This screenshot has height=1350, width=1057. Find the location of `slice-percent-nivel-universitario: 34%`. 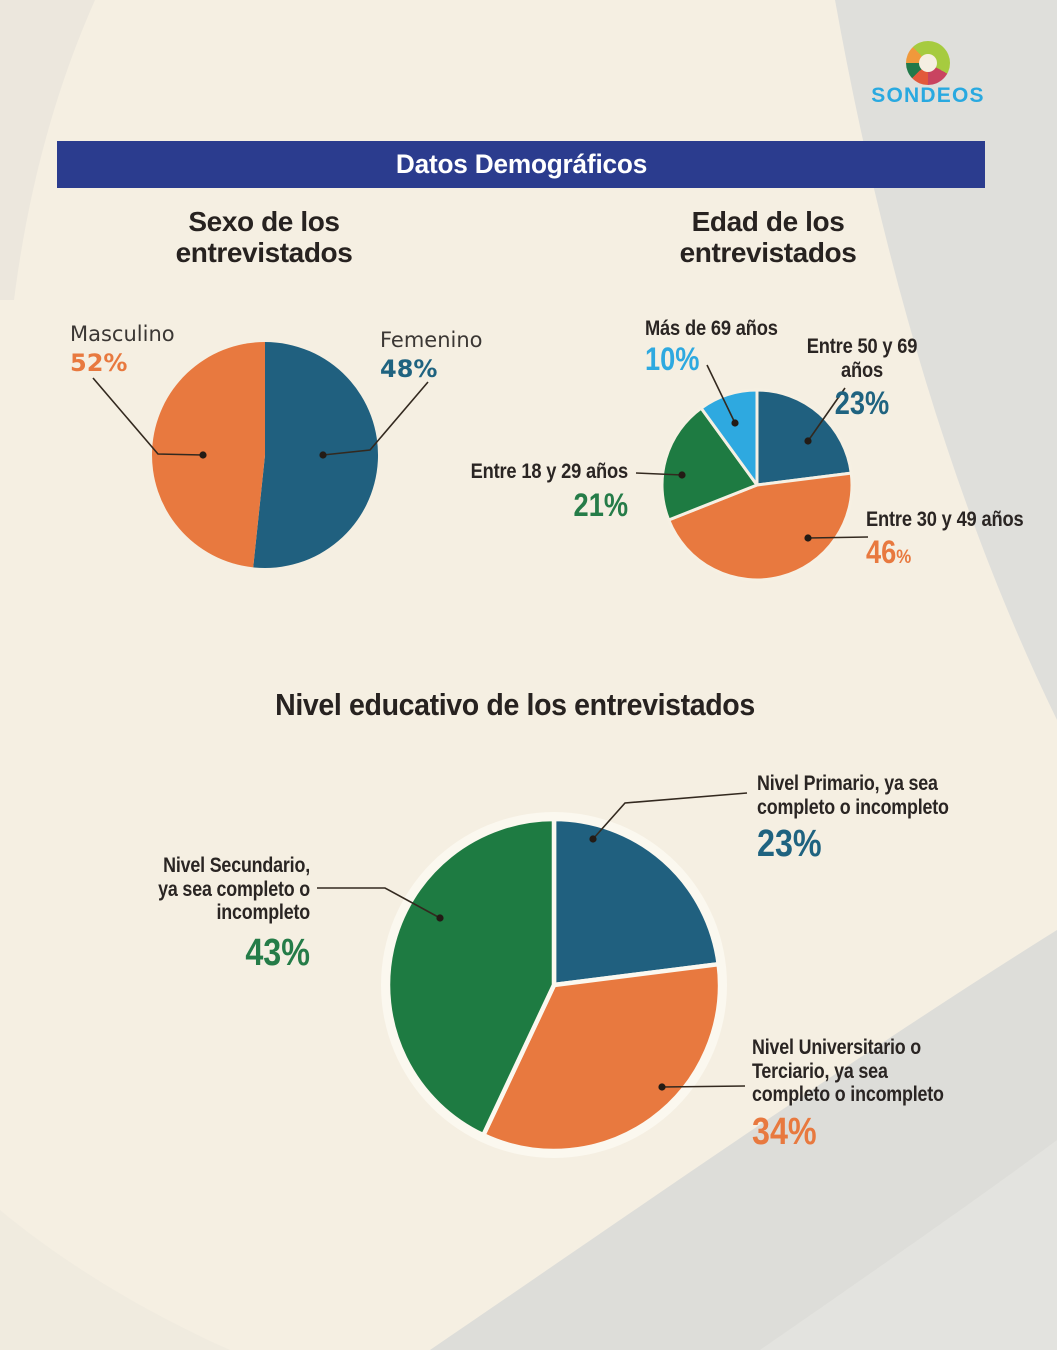

slice-percent-nivel-universitario: 34% is located at coordinates (784, 1131).